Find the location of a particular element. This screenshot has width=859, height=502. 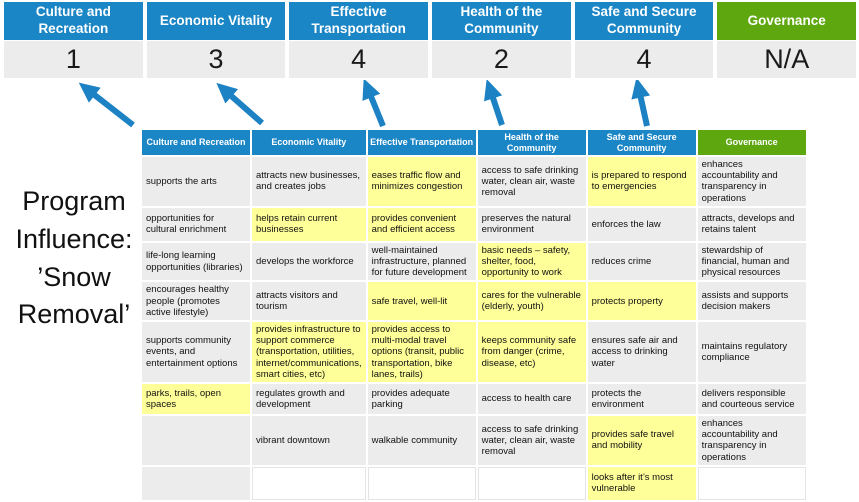

matrix-cell-r2-c3: provides convenient and efficient access is located at coordinates (421, 224).